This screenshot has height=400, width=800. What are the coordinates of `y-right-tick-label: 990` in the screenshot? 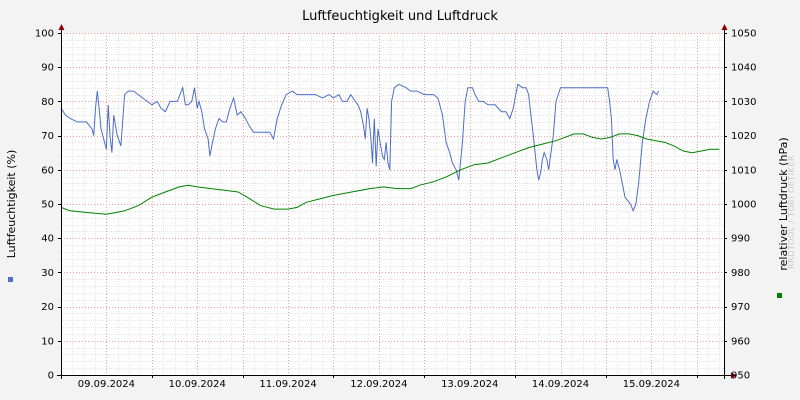 It's located at (740, 239).